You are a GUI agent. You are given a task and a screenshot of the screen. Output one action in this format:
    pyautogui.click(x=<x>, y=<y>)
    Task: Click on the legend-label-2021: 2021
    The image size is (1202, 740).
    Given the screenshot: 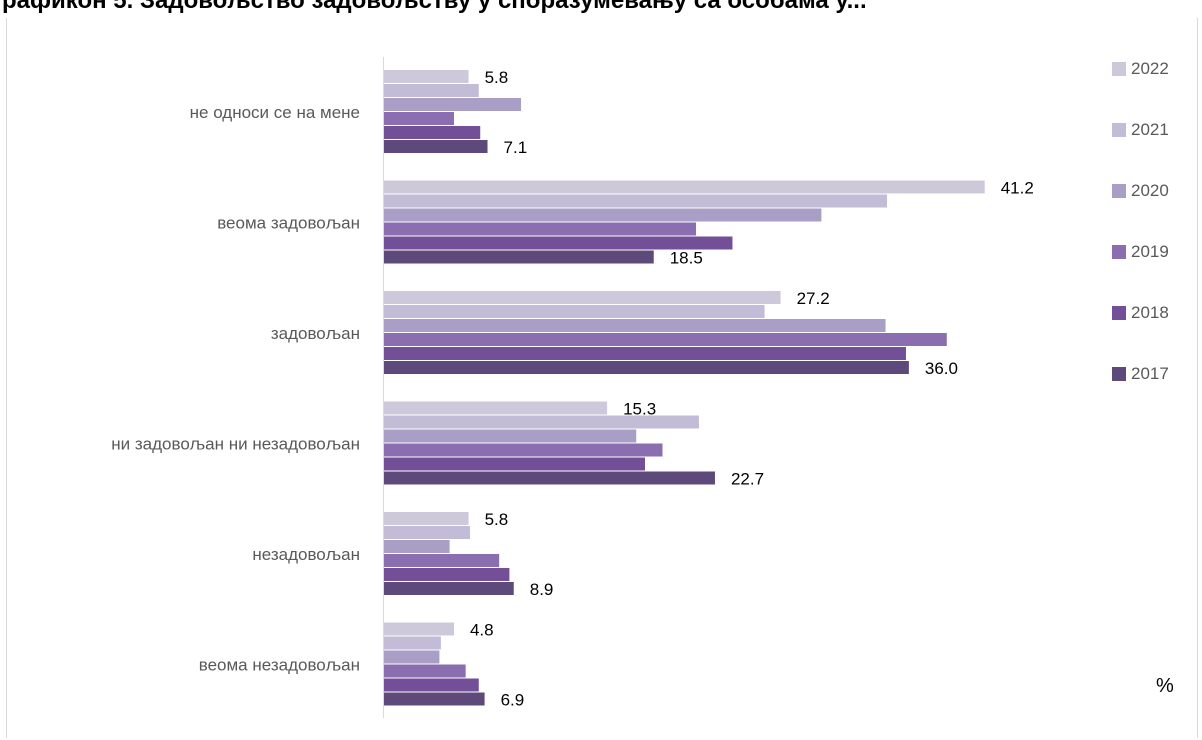 What is the action you would take?
    pyautogui.click(x=1150, y=129)
    